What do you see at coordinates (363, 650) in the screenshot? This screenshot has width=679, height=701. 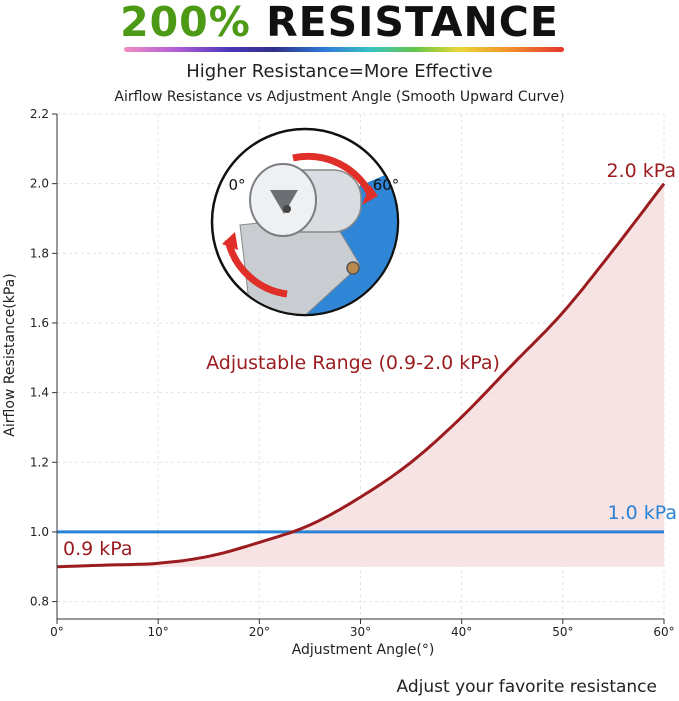 I see `x-axis-label: Adjustment Angle(°)` at bounding box center [363, 650].